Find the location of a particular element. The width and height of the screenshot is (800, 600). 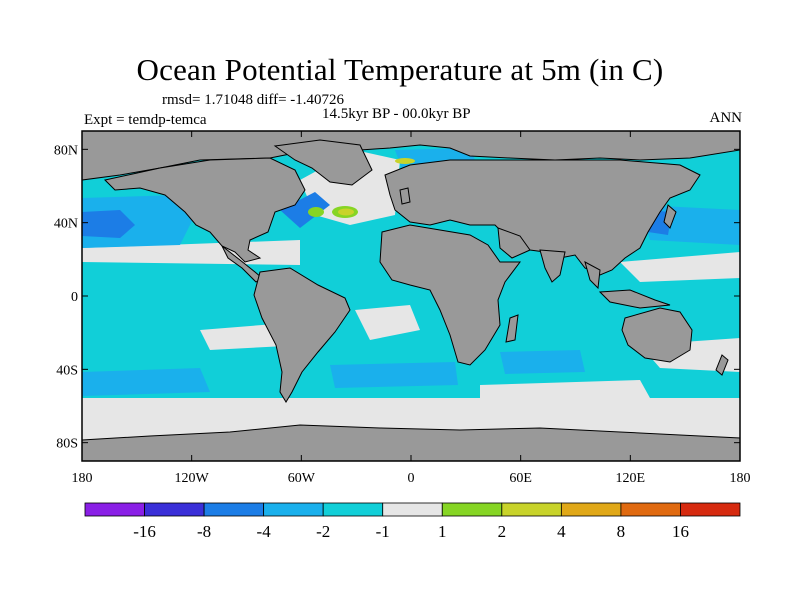

south-atlantic-blue is located at coordinates (394, 375).